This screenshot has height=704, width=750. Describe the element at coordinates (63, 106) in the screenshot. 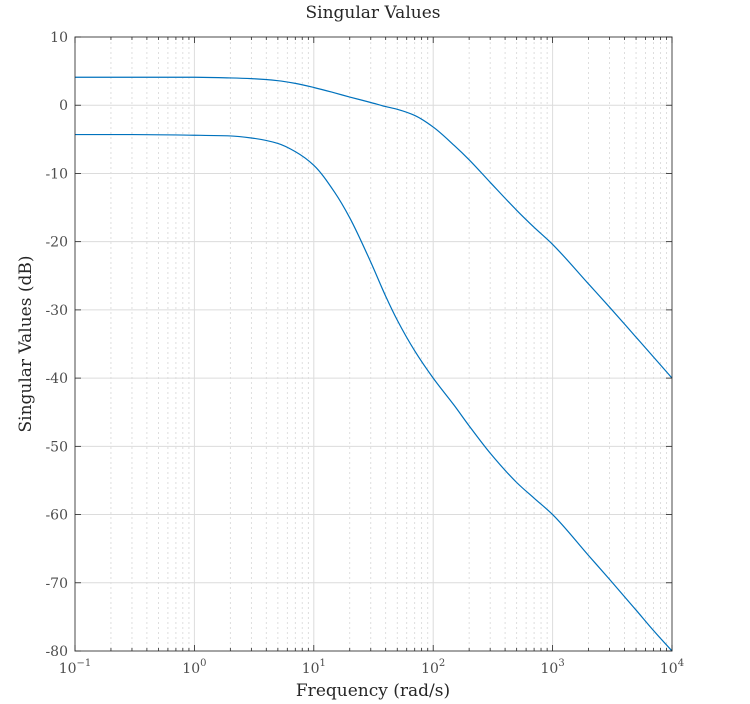

I see `y-tick-label: 0` at that location.